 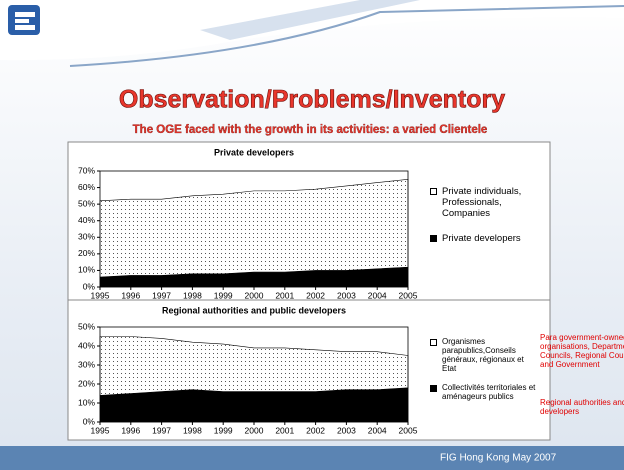 What do you see at coordinates (86, 170) in the screenshot?
I see `y-tick-label: 70%` at bounding box center [86, 170].